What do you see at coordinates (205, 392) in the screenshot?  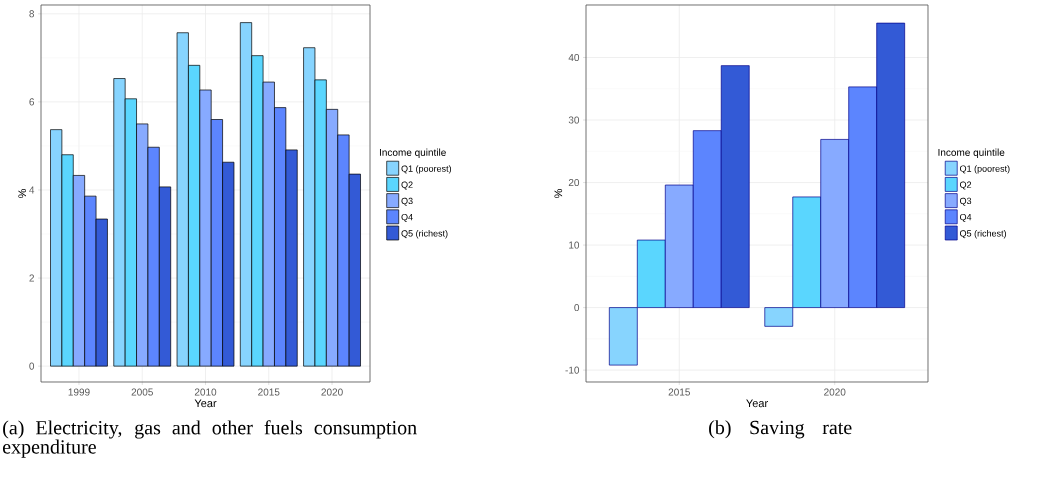 I see `x-tick-label: 2010` at bounding box center [205, 392].